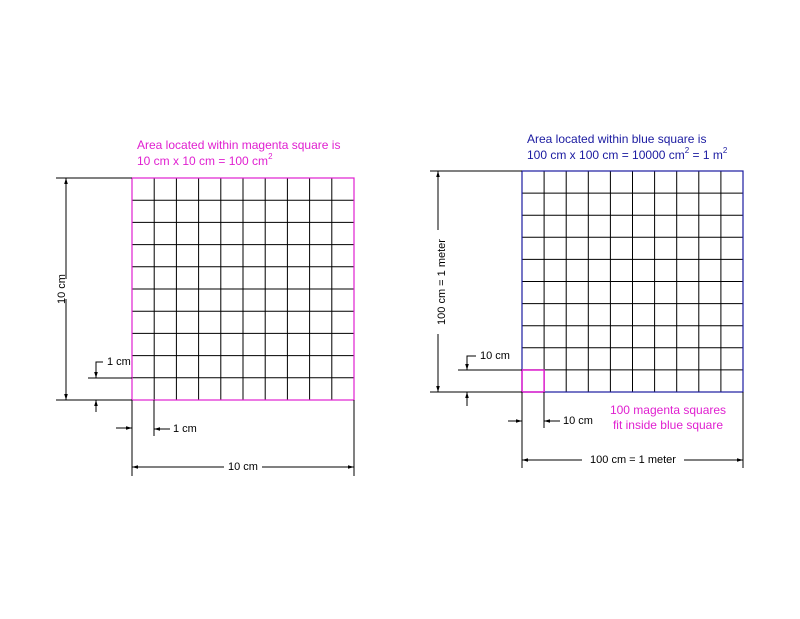 The image size is (800, 619). Describe the element at coordinates (185, 429) in the screenshot. I see `left-small-horizontal-label: 1 cm` at that location.